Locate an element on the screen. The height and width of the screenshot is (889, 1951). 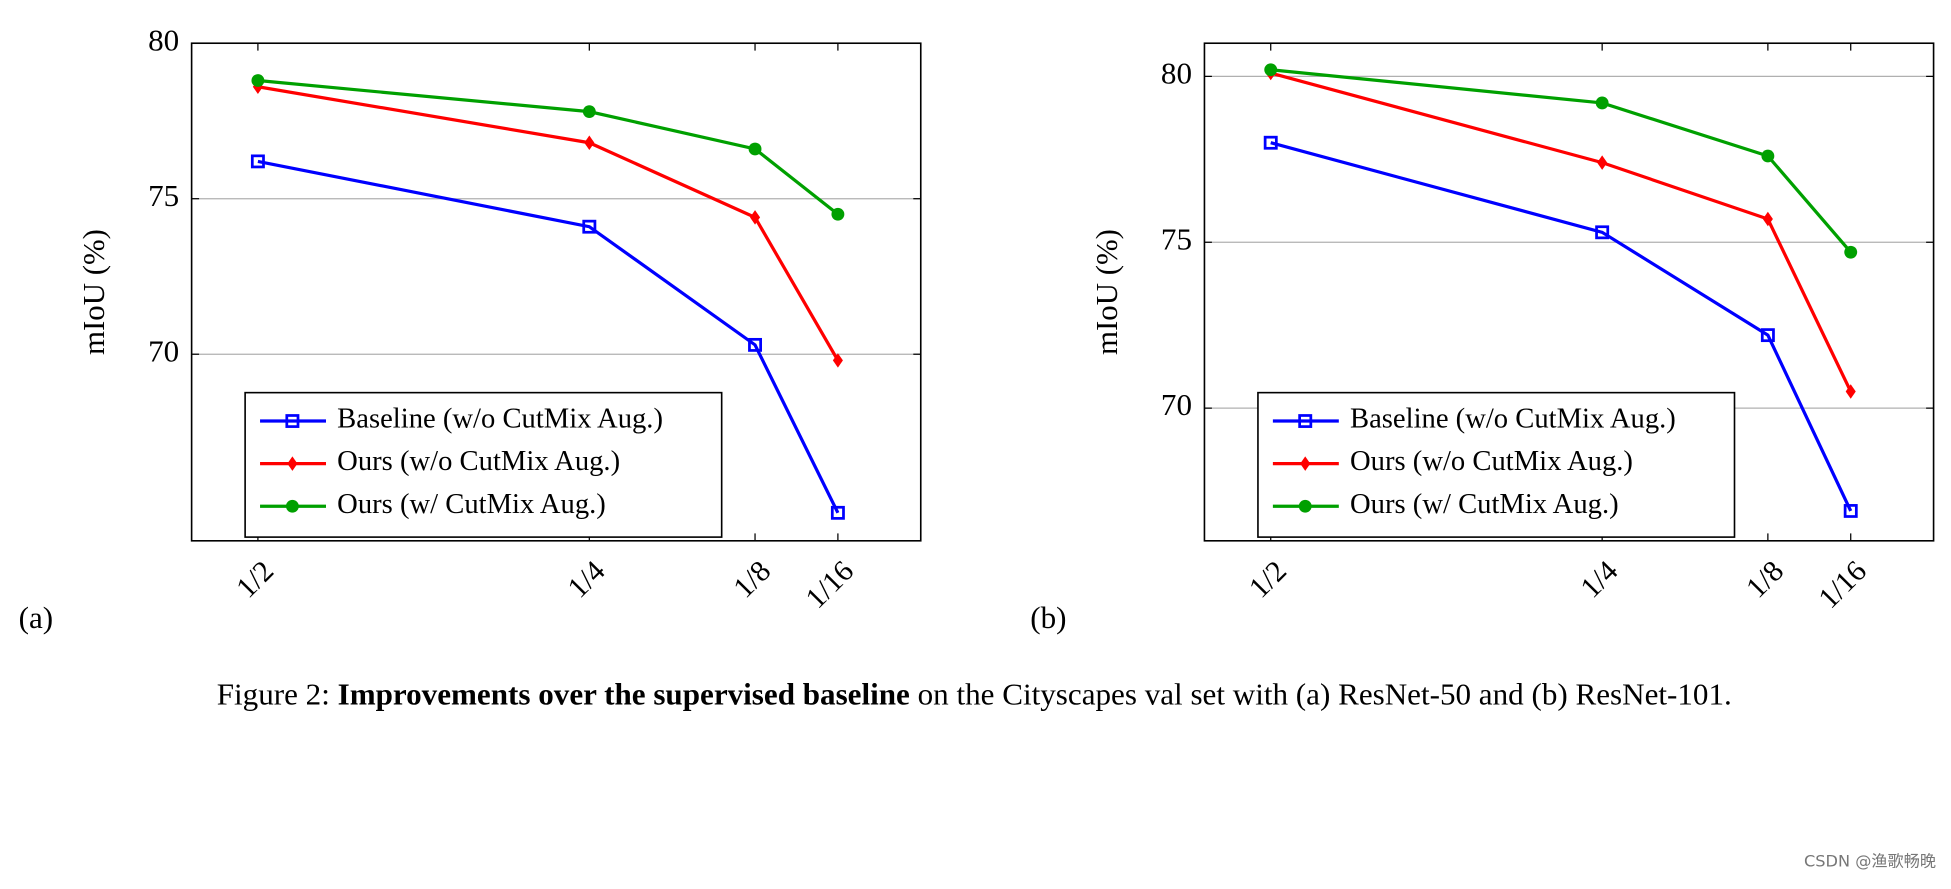
caption-label: Figure 2: is located at coordinates (273, 694).